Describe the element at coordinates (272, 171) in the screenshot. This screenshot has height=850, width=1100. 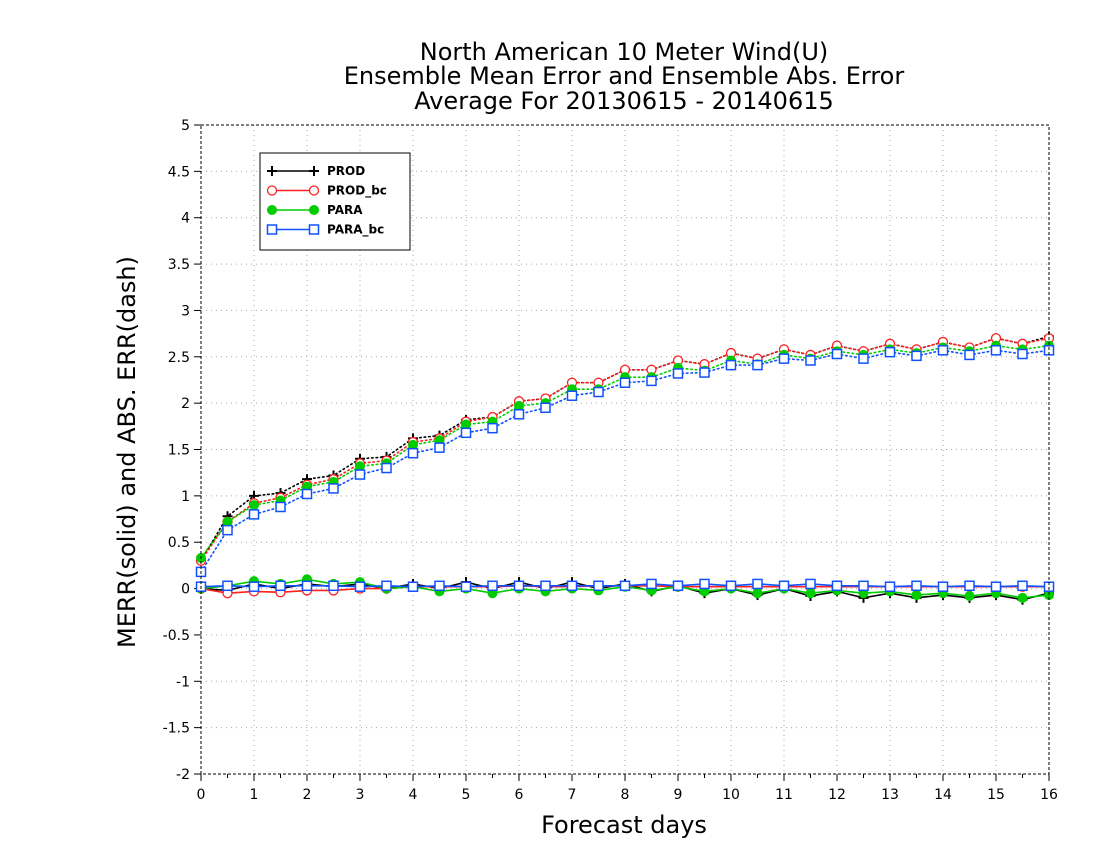
I see `legend-marker-left-prod` at that location.